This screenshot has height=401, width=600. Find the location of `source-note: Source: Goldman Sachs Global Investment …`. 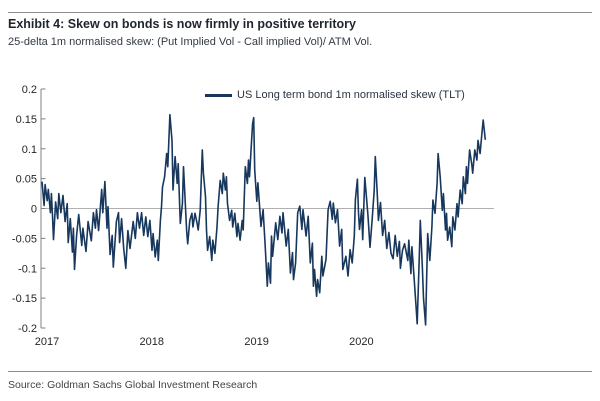

source-note: Source: Goldman Sachs Global Investment … is located at coordinates (133, 385).